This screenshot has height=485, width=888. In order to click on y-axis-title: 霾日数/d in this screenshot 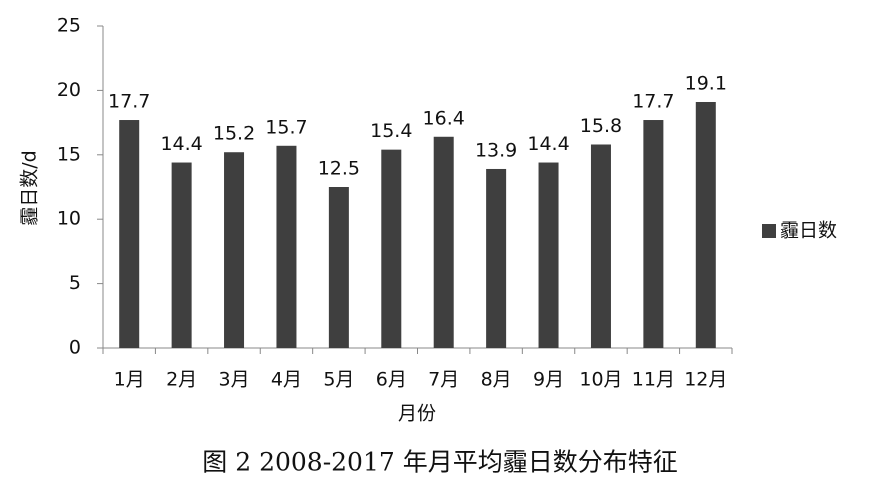, I will do `click(30, 187)`.